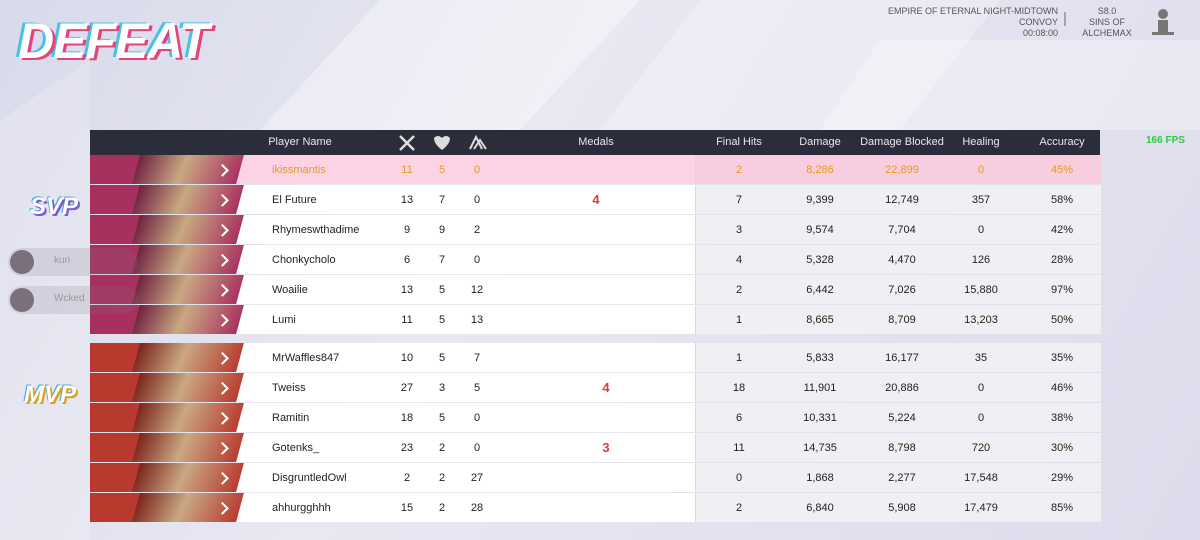 The width and height of the screenshot is (1200, 540). Describe the element at coordinates (407, 478) in the screenshot. I see `stat-kills: 2` at that location.